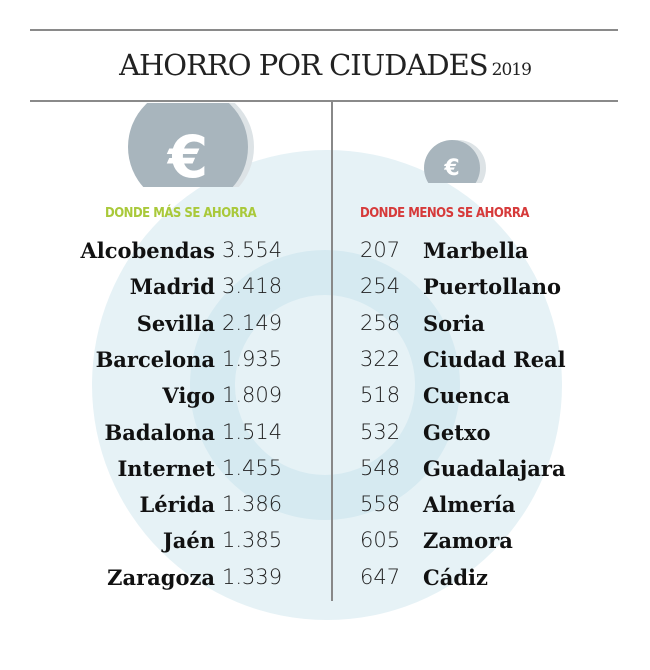 Image resolution: width=650 pixels, height=670 pixels. What do you see at coordinates (468, 541) in the screenshot?
I see `least-city: Zamora` at bounding box center [468, 541].